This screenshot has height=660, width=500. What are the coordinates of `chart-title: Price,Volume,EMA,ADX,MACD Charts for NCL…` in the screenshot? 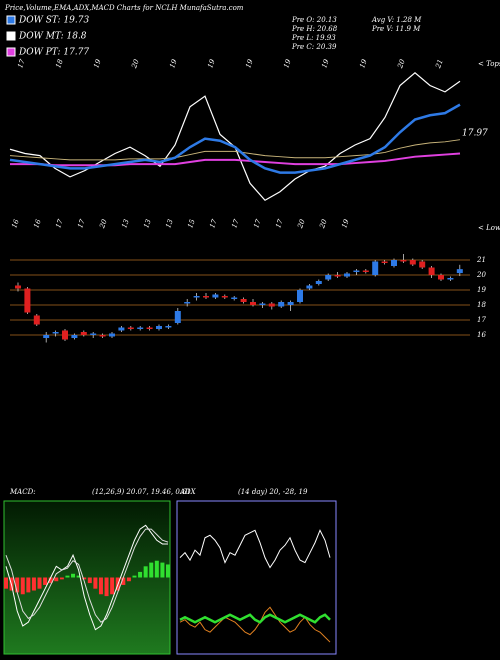 It's located at (124, 8).